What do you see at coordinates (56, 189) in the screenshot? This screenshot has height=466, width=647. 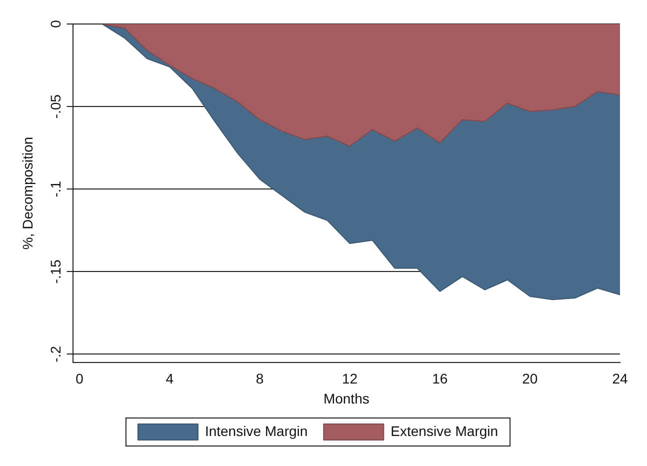 I see `y-tick-label: -.1` at bounding box center [56, 189].